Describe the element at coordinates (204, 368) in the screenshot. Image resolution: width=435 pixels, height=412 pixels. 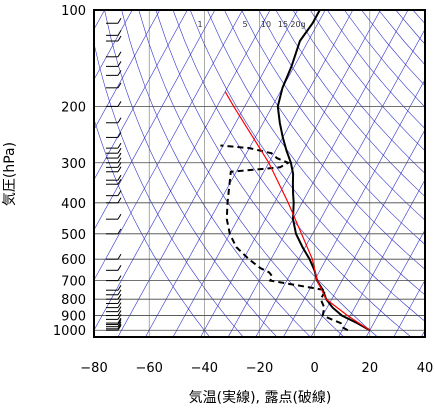
I see `x-tick-label: −40` at that location.